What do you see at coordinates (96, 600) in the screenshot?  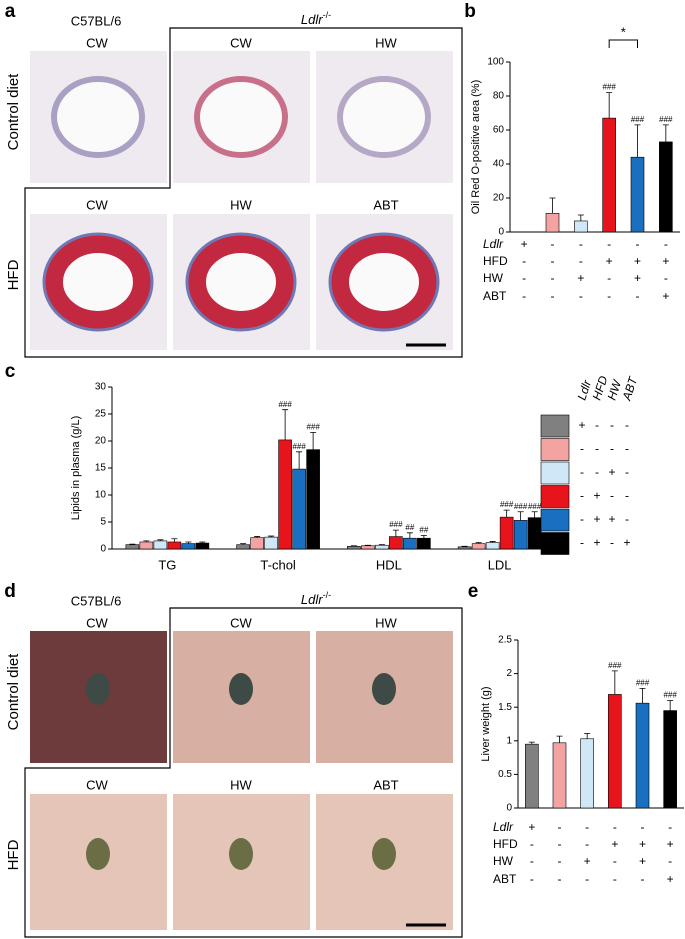 I see `strain-label: C57BL/6` at bounding box center [96, 600].